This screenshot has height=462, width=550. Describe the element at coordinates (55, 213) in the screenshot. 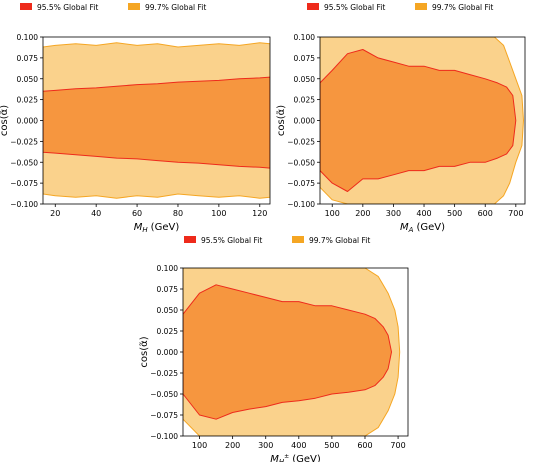

I see `x-tick-label: 20` at that location.